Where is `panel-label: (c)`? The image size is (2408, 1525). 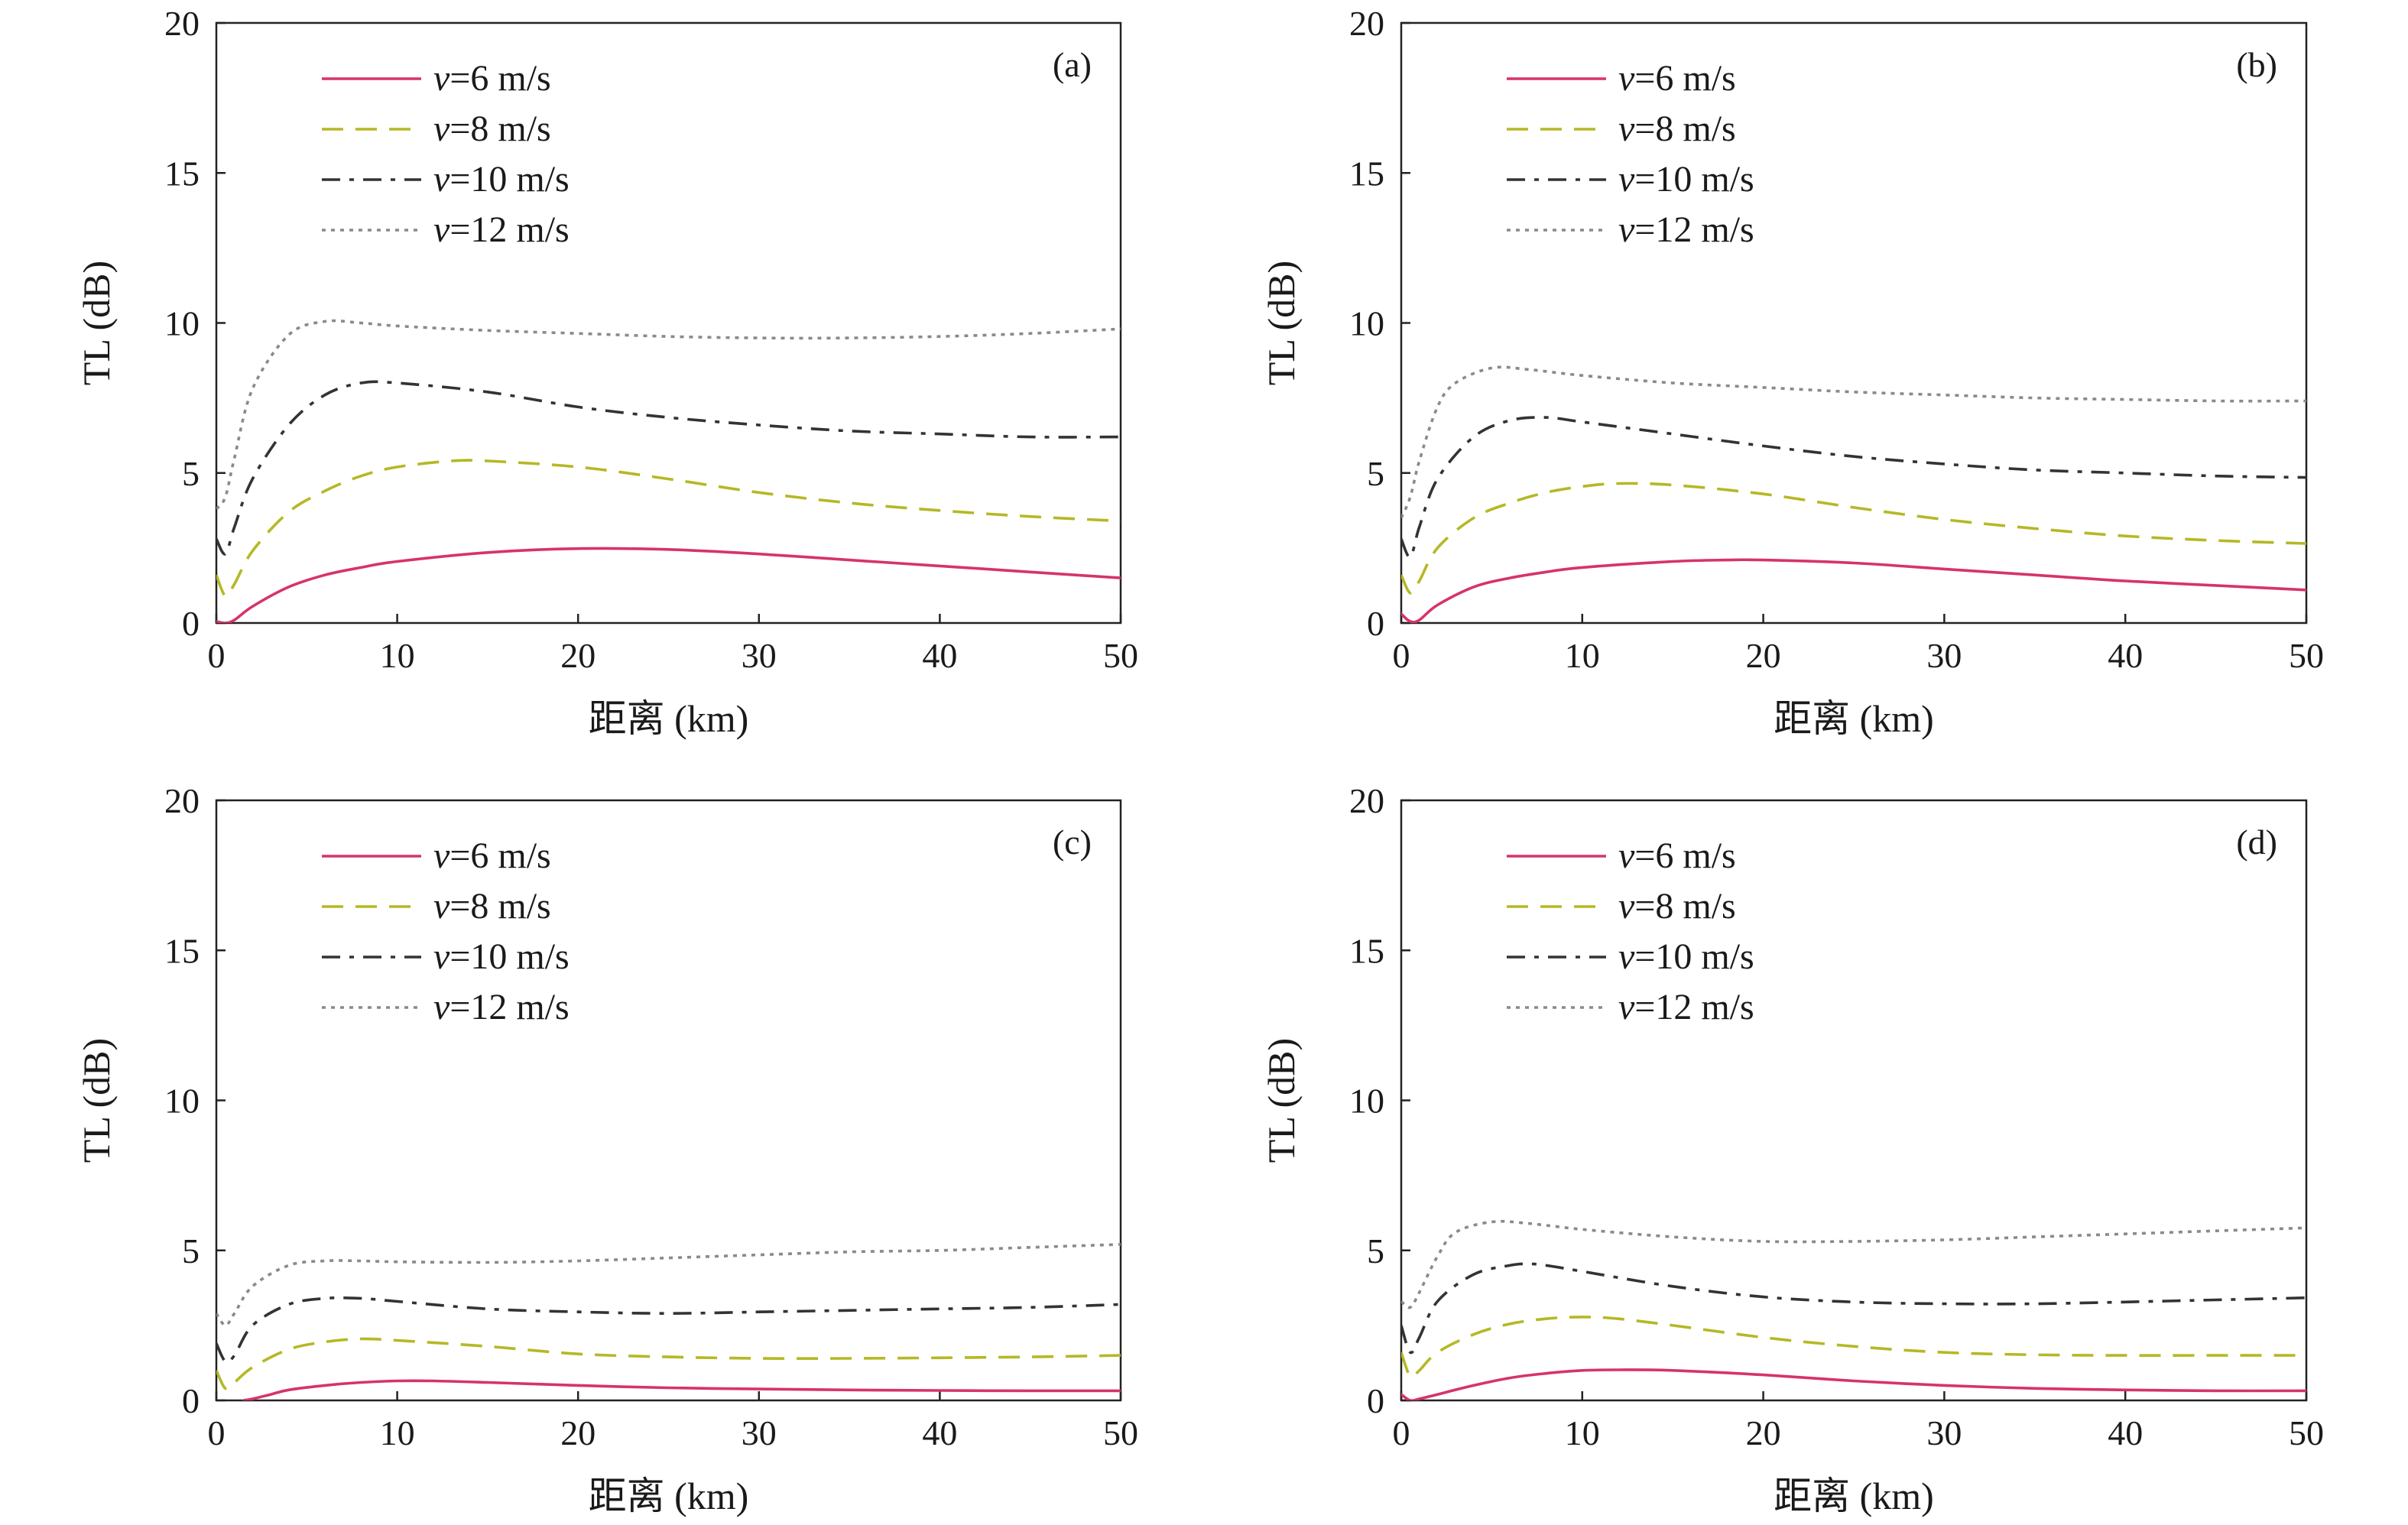
panel-label: (c) is located at coordinates (1073, 842).